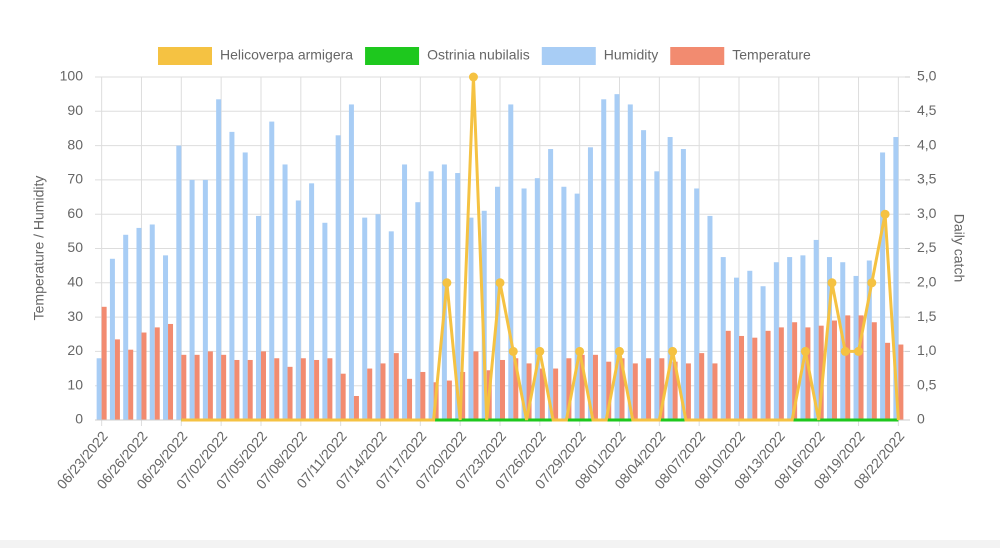 Image resolution: width=1000 pixels, height=548 pixels. What do you see at coordinates (75, 144) in the screenshot?
I see `y-tick-label: 80` at bounding box center [75, 144].